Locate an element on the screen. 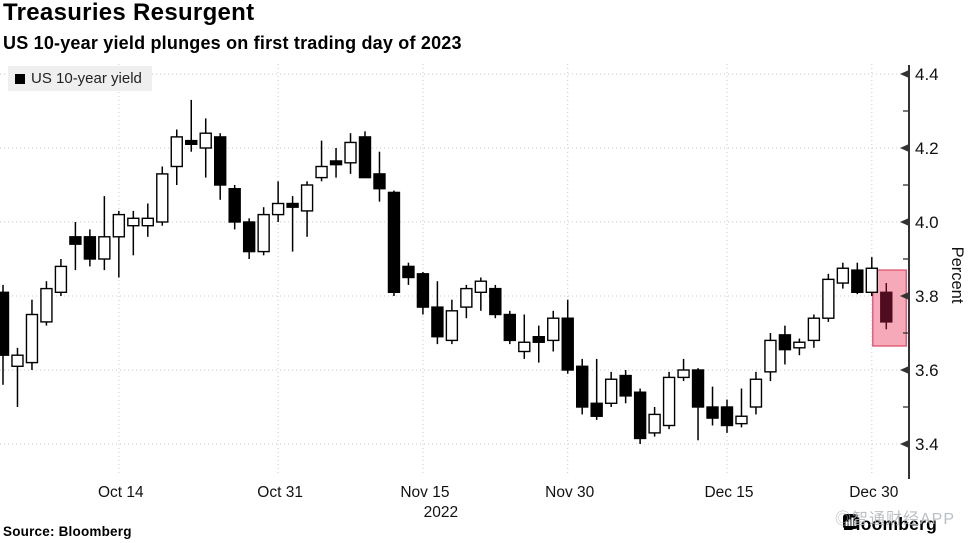  bloomberg-terminal-icon is located at coordinates (899, 523).